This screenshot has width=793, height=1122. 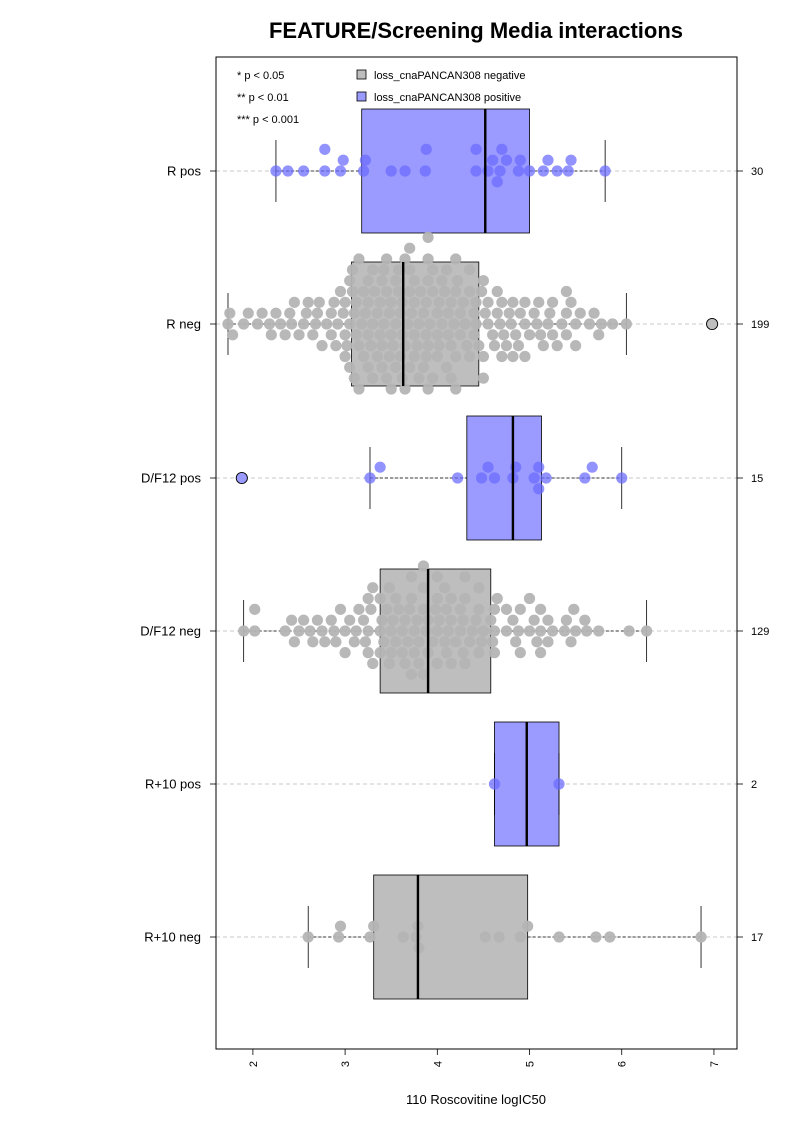 What do you see at coordinates (184, 171) in the screenshot?
I see `group-label: R pos` at bounding box center [184, 171].